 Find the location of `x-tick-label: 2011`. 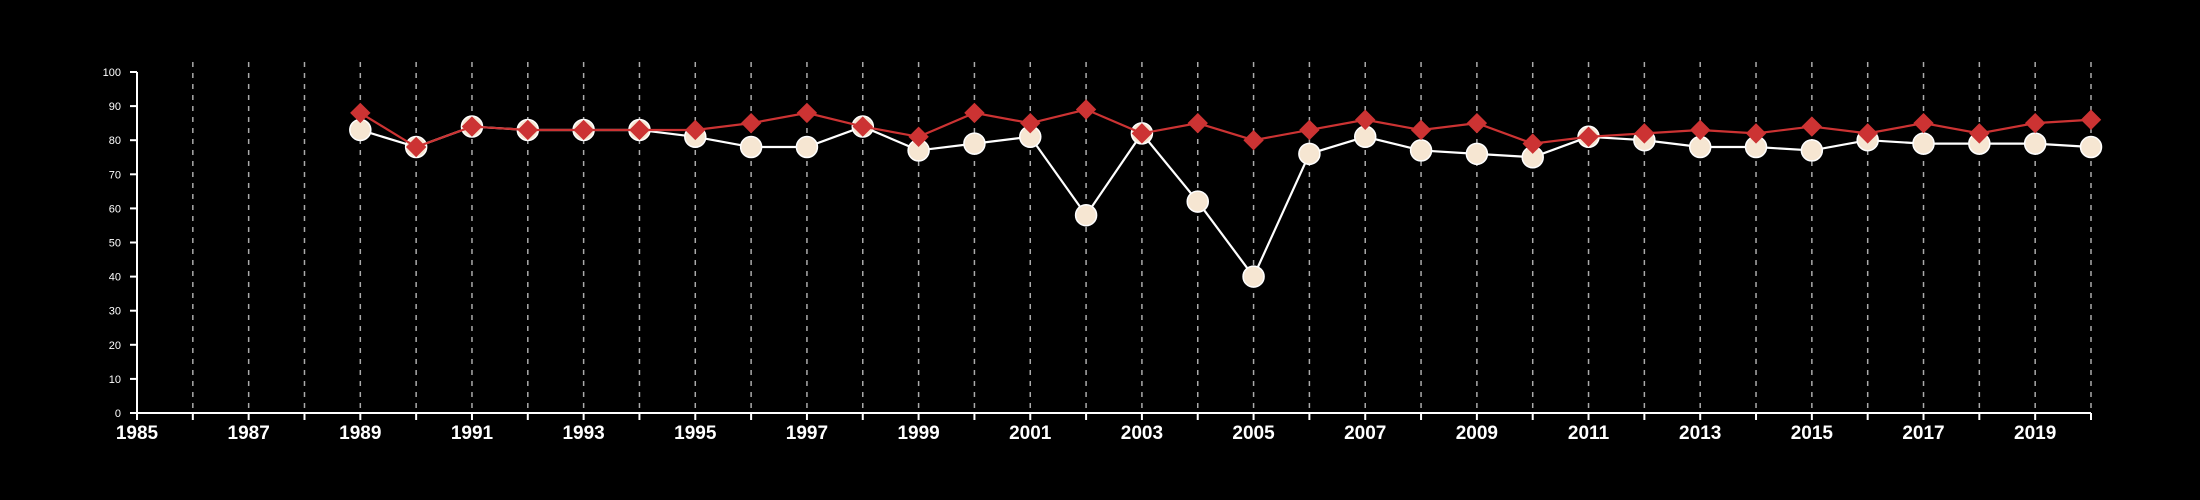

x-tick-label: 2011 is located at coordinates (1589, 433).